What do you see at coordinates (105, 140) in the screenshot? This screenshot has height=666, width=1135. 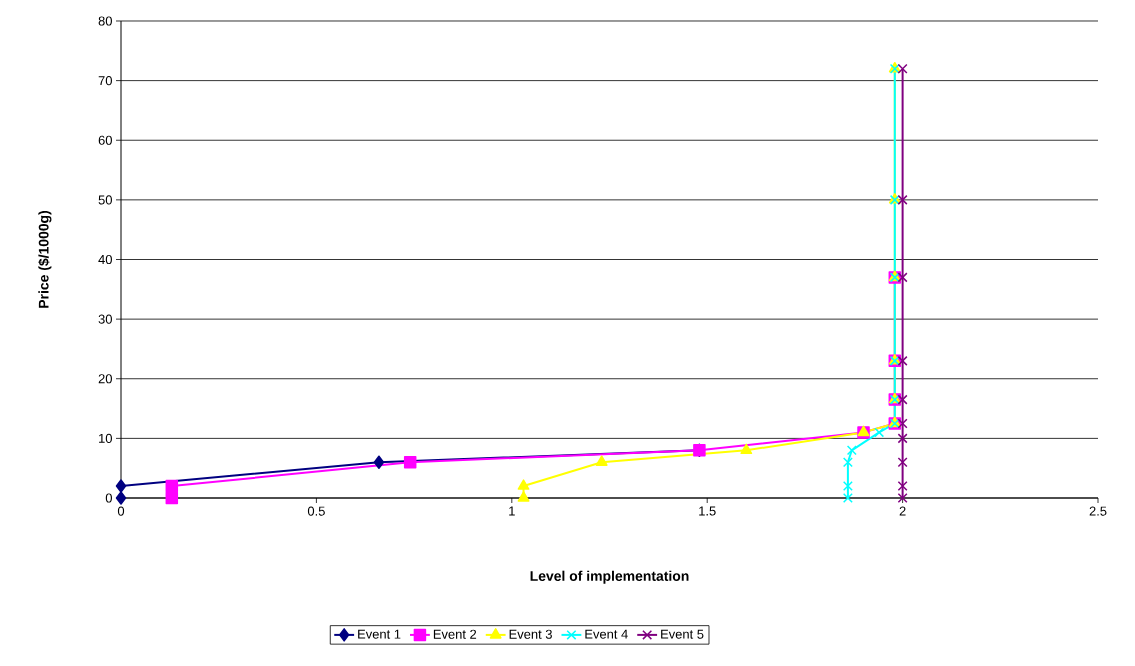 I see `y-tick-label: 60` at bounding box center [105, 140].